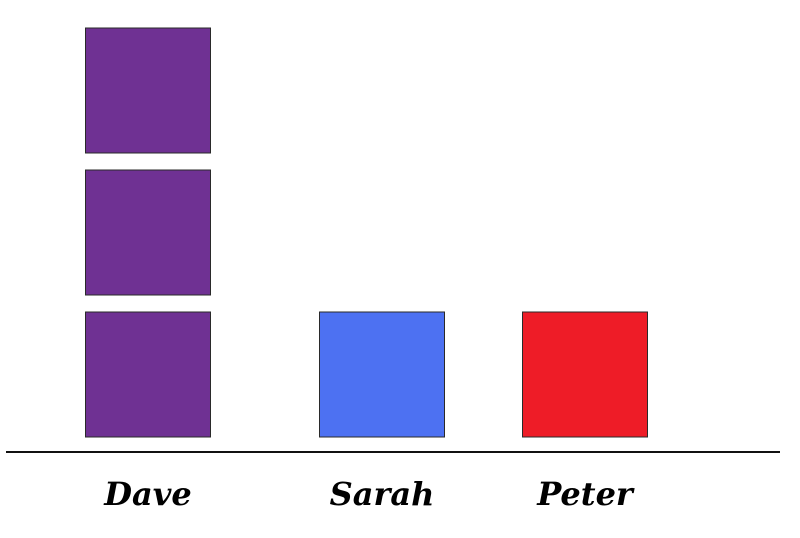  What do you see at coordinates (382, 494) in the screenshot?
I see `category-label-sarah: Sarah` at bounding box center [382, 494].